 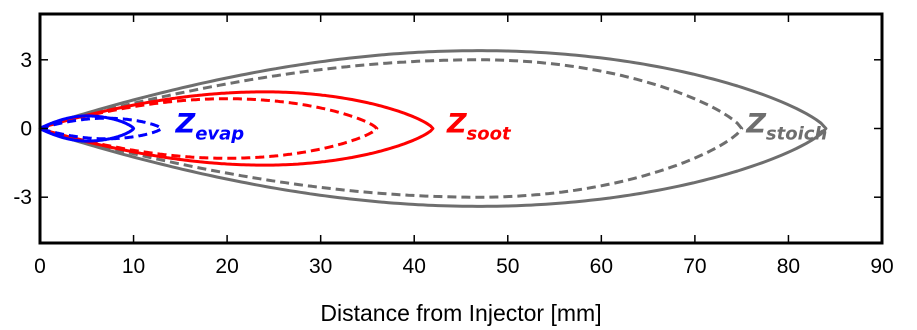 I want to click on annotations: Zevap Zsoot Zstoich, so click(x=501, y=127).